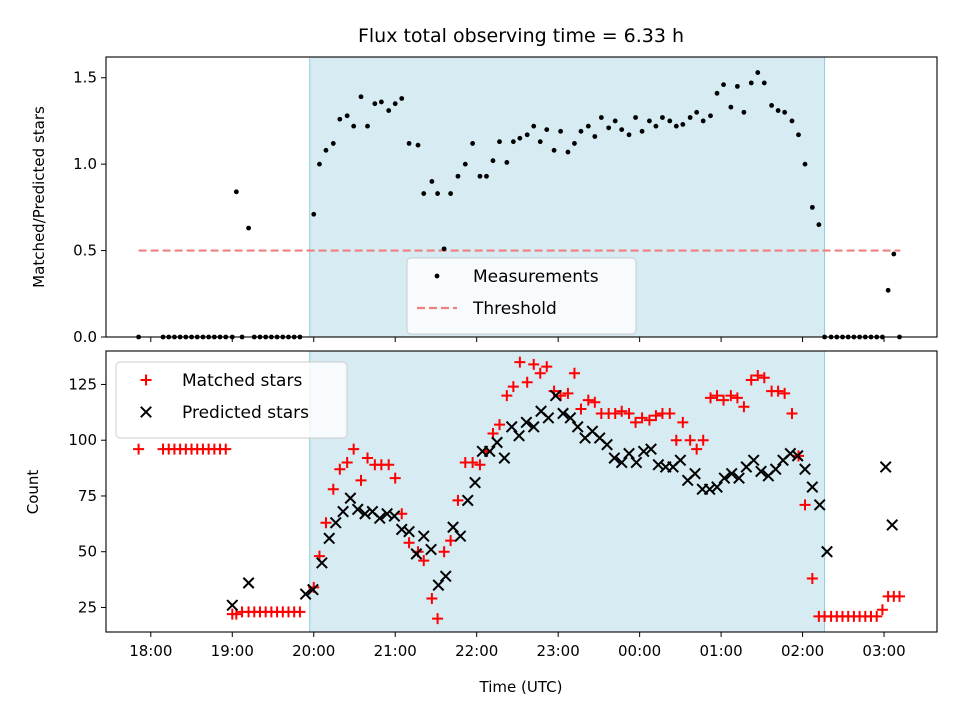 This screenshot has width=960, height=720. What do you see at coordinates (521, 36) in the screenshot?
I see `top-chart-title: Flux total observing time = 6.33 h` at bounding box center [521, 36].